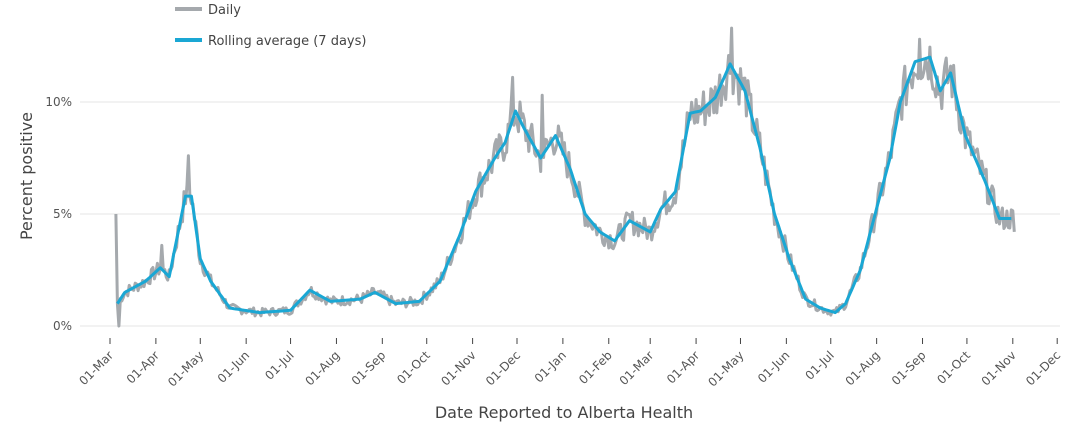 This screenshot has height=427, width=1080. I want to click on x-tick-label: 01-Jan, so click(550, 366).